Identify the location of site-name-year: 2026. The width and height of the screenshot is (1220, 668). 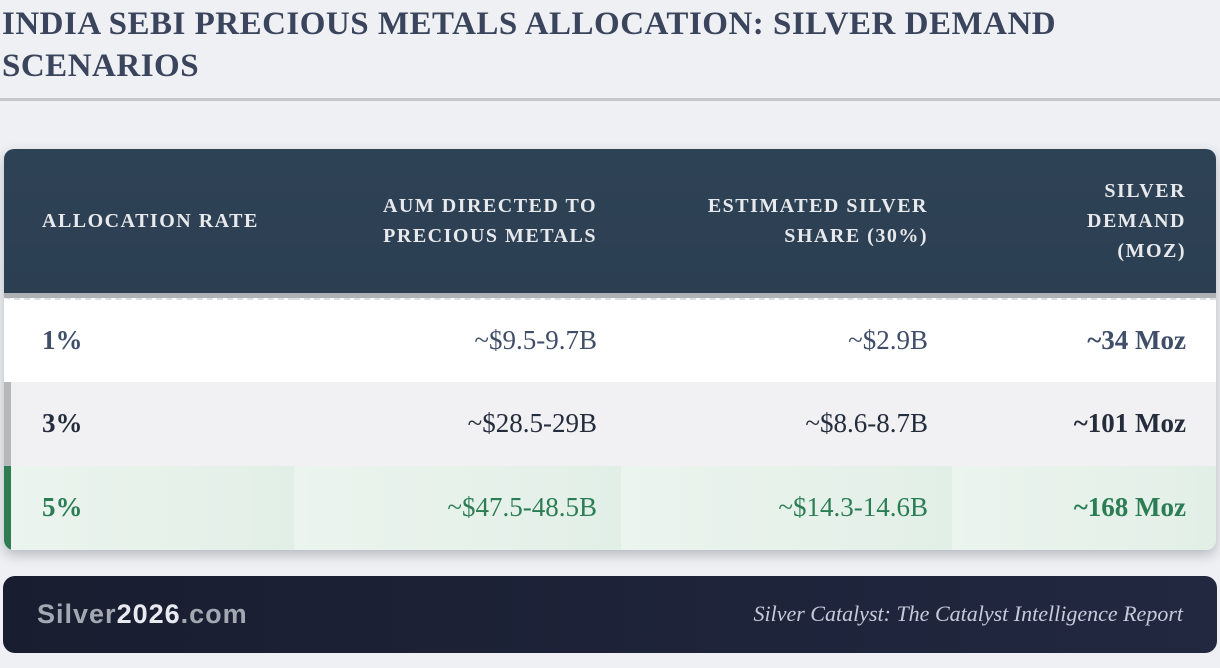
(148, 613).